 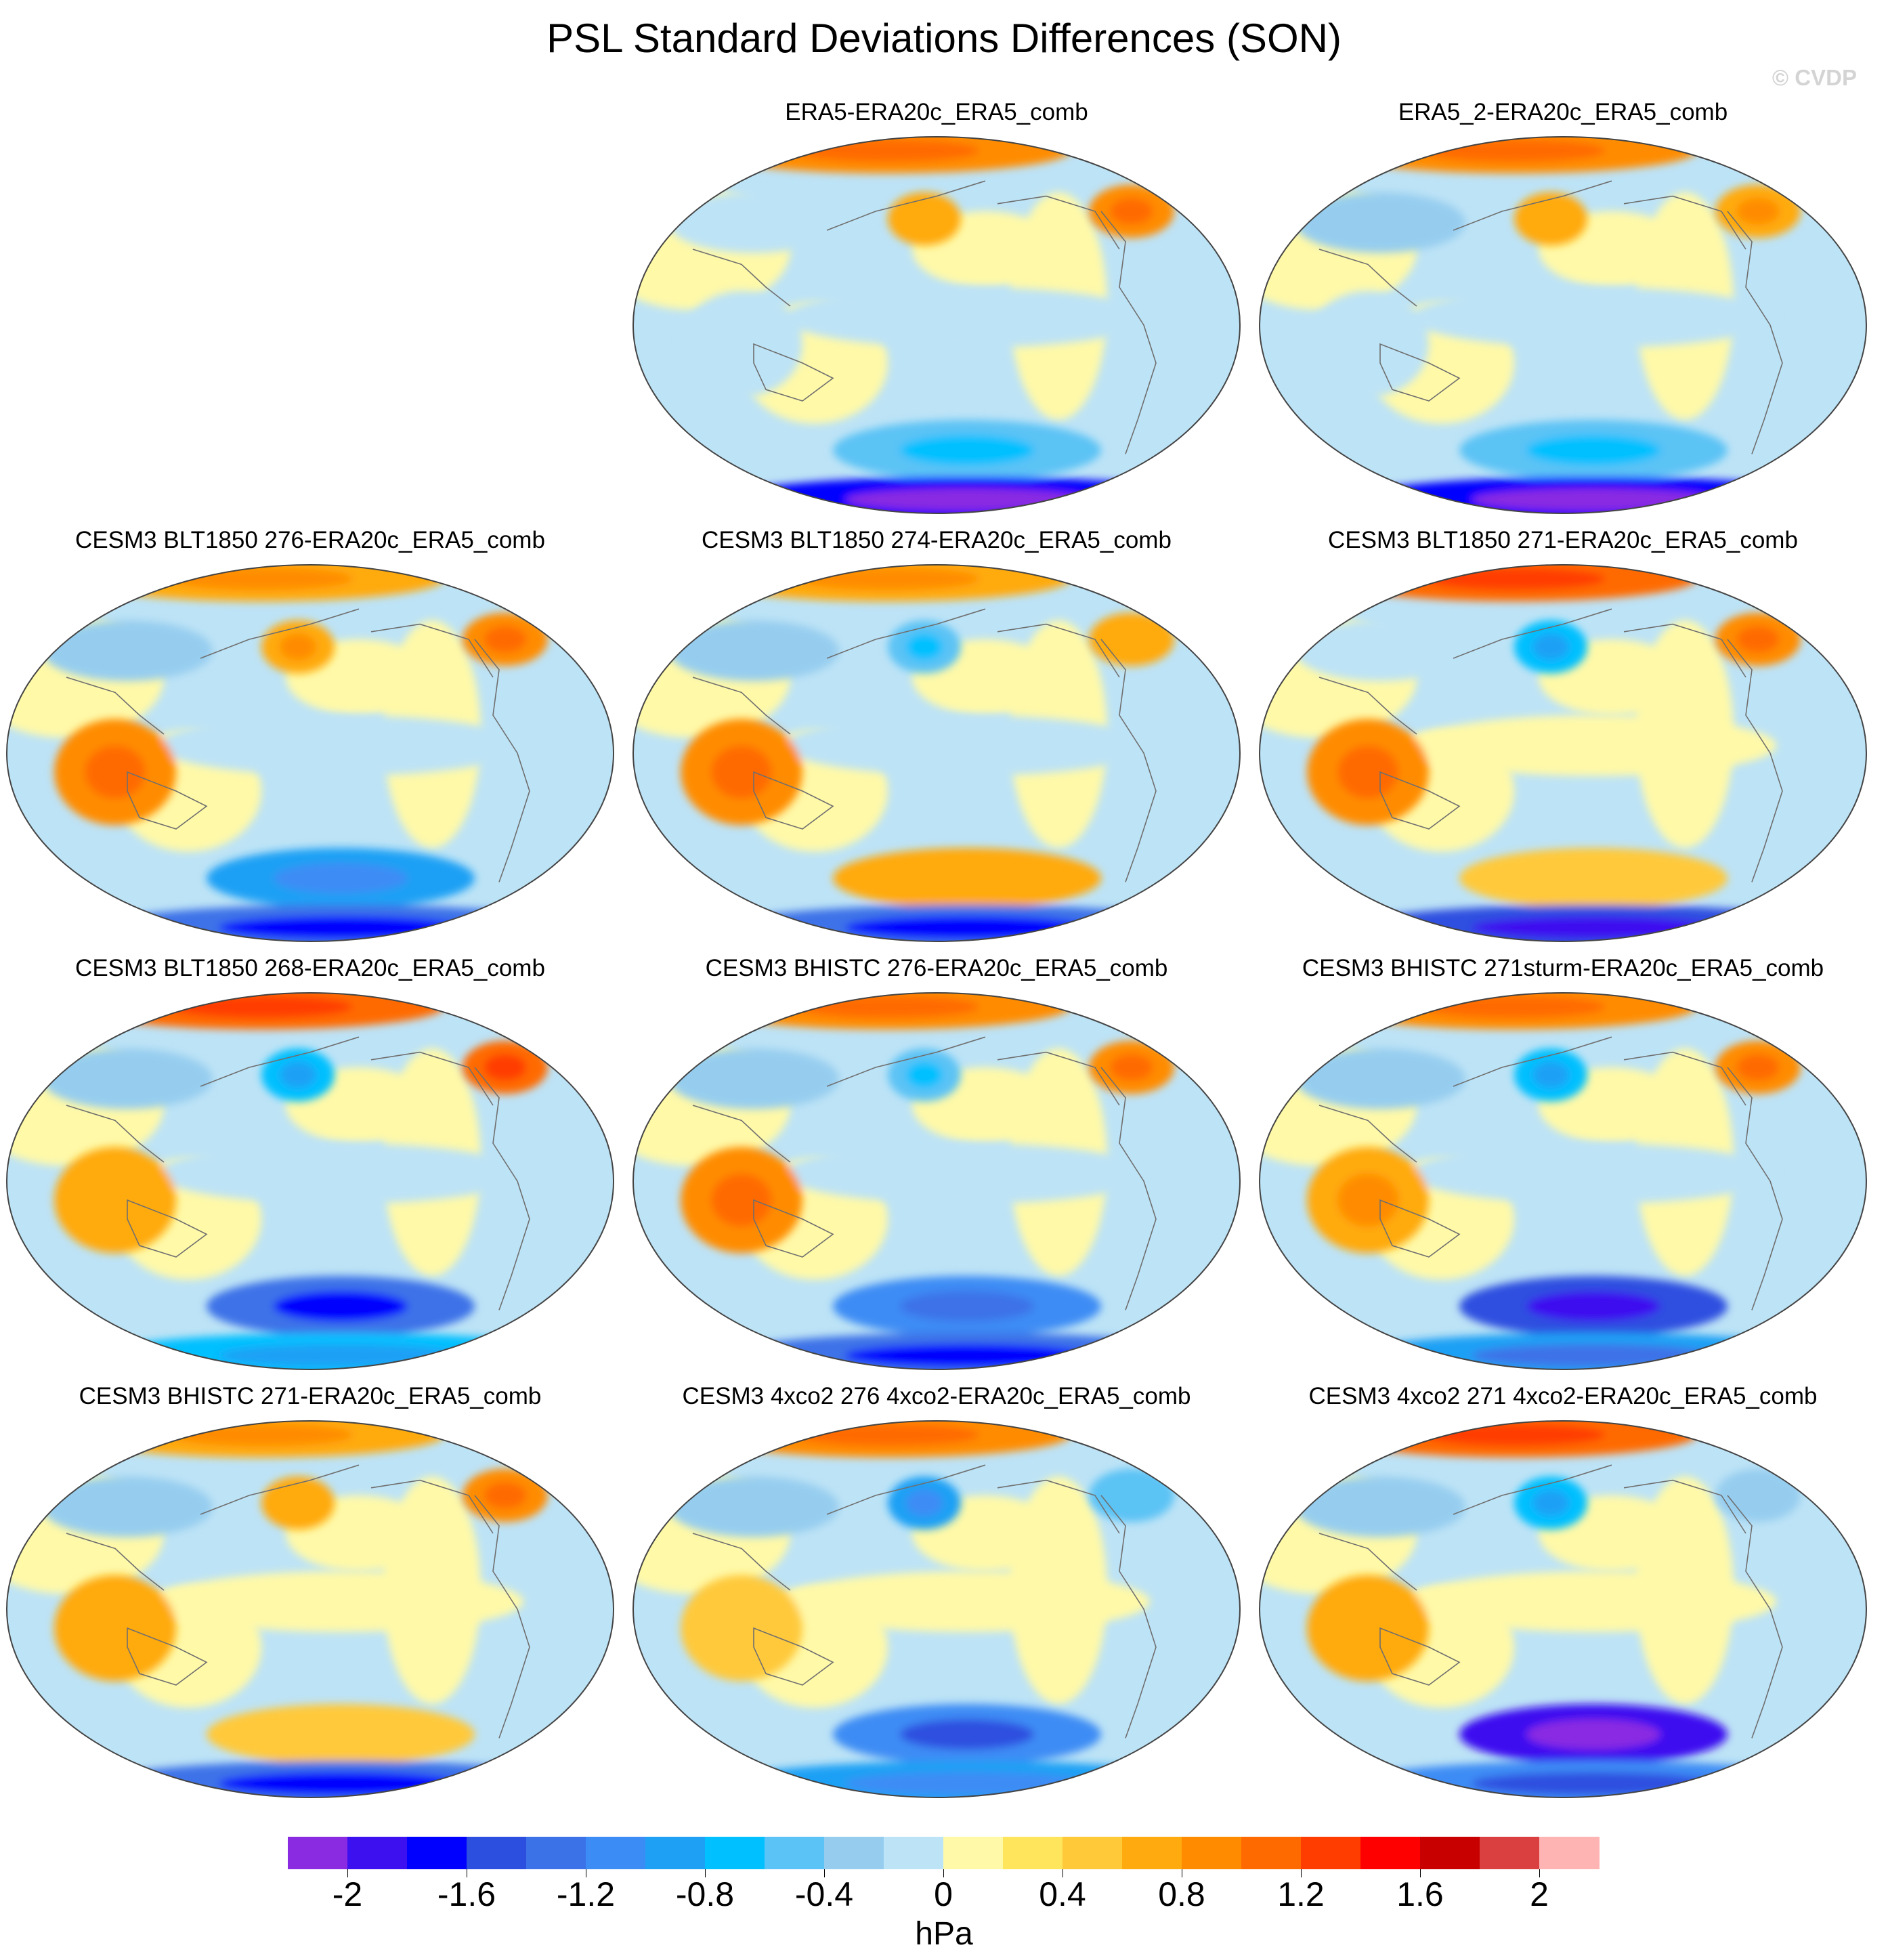 What do you see at coordinates (1563, 112) in the screenshot?
I see `panel-title: ERA5_2-ERA20c_ERA5_comb` at bounding box center [1563, 112].